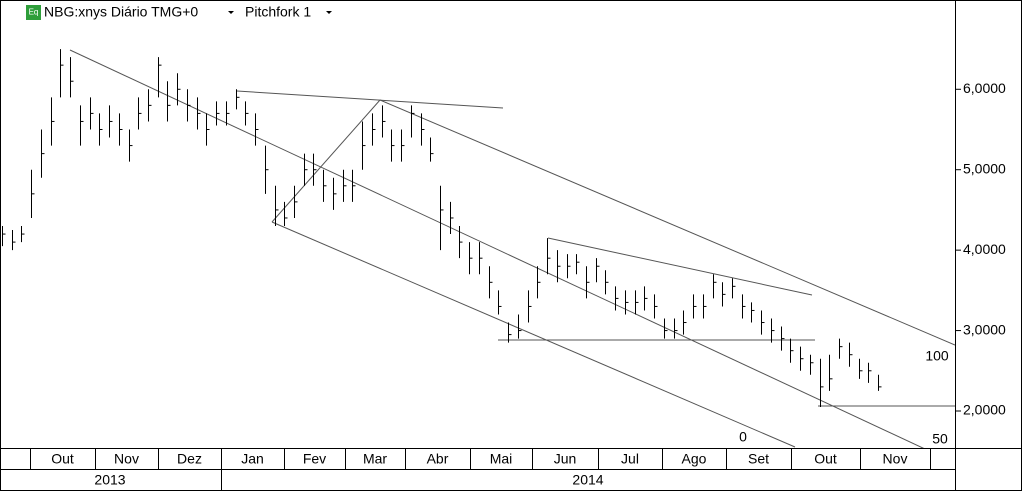  What do you see at coordinates (375, 459) in the screenshot?
I see `month-label: Mar` at bounding box center [375, 459].